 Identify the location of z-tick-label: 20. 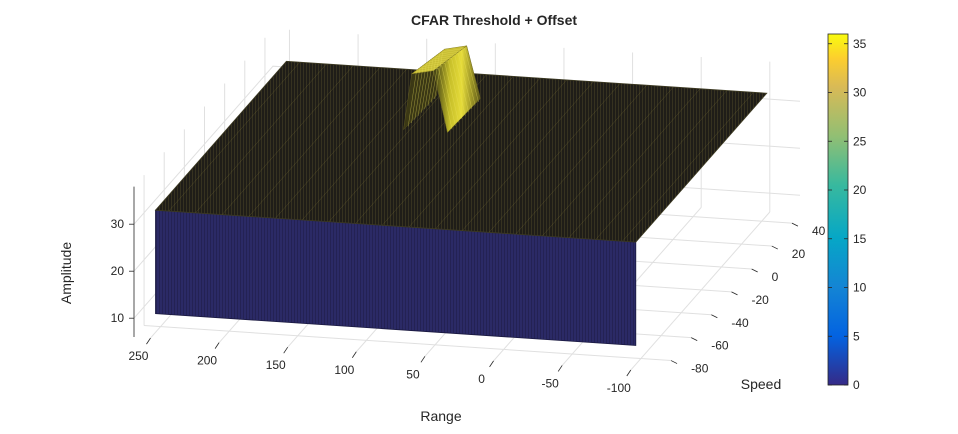
(118, 271).